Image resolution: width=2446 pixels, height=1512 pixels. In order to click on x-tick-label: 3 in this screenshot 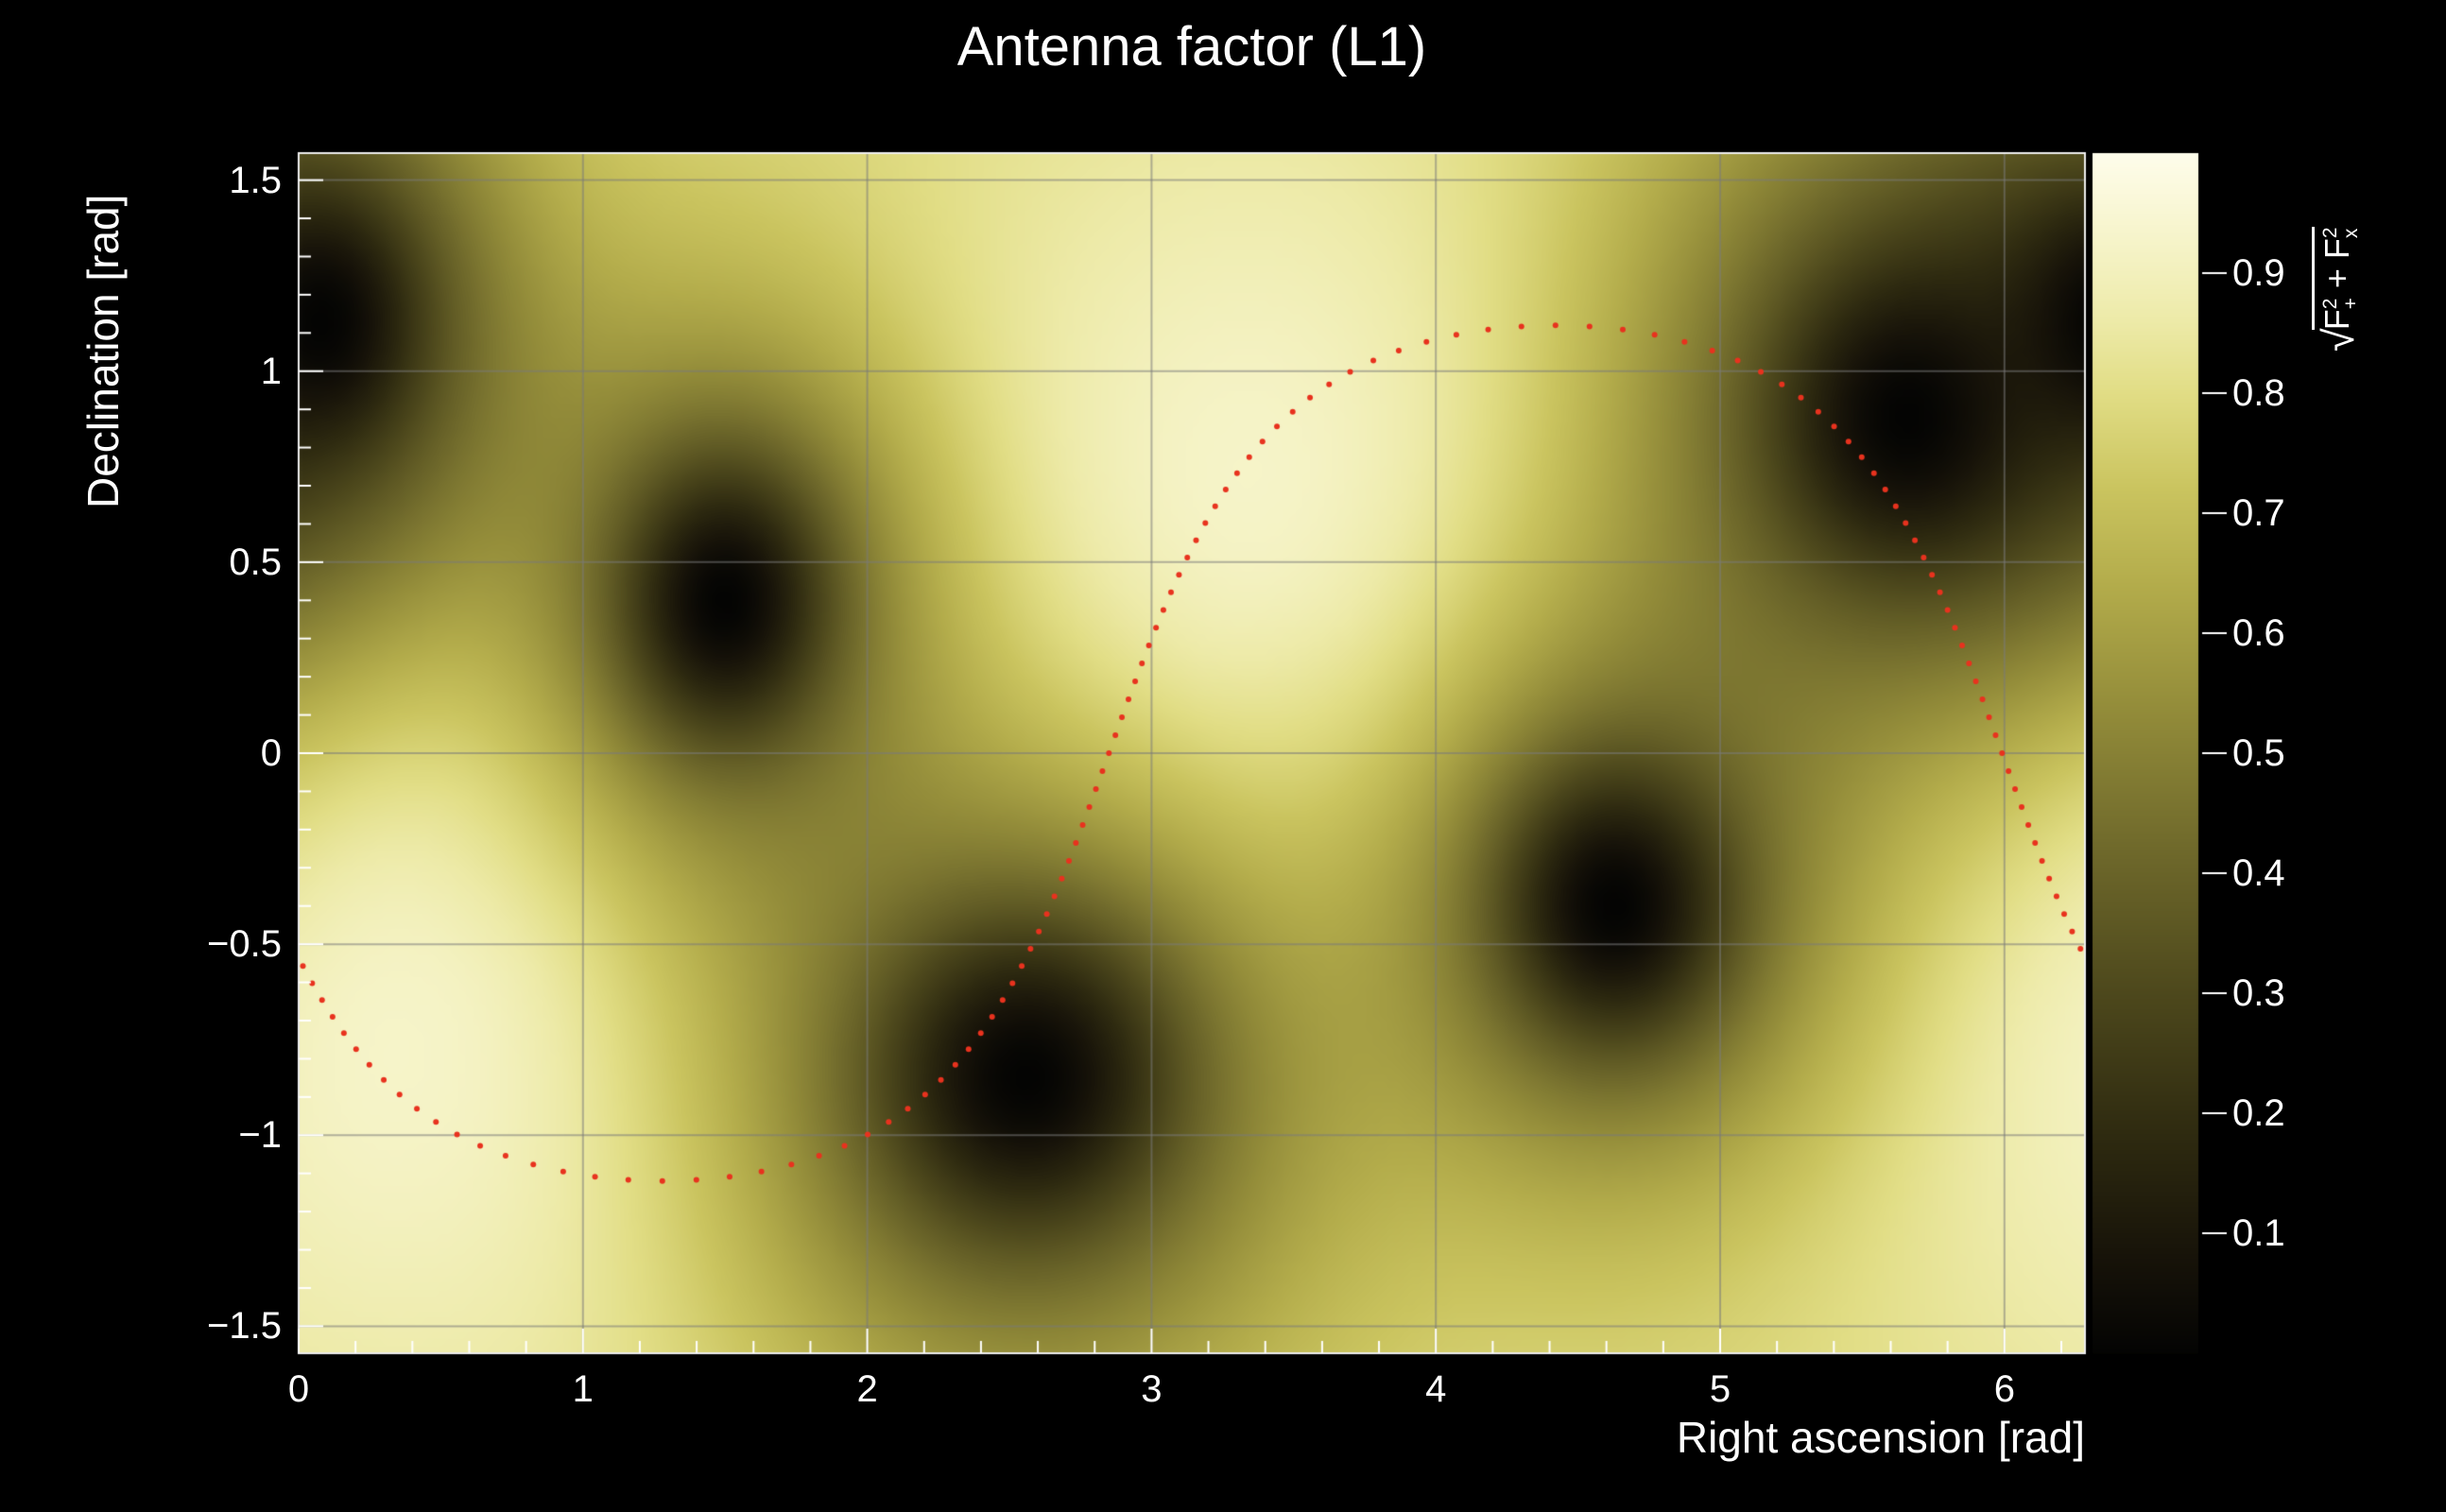, I will do `click(1152, 1389)`.